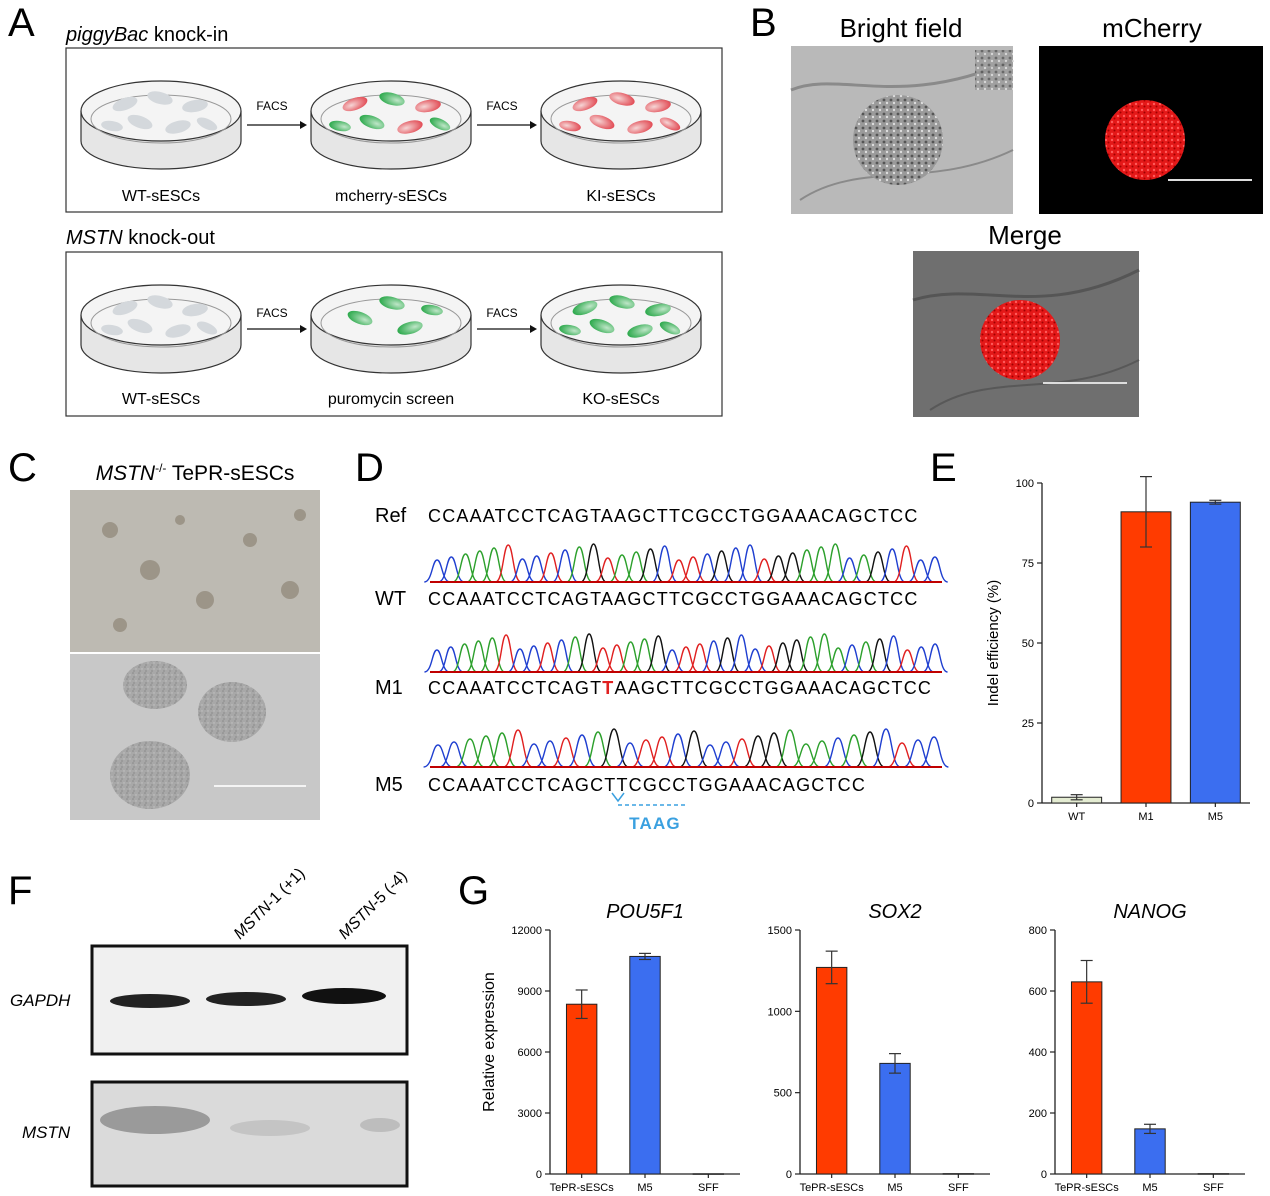 The image size is (1270, 1196). What do you see at coordinates (621, 329) in the screenshot?
I see `dish-ko` at bounding box center [621, 329].